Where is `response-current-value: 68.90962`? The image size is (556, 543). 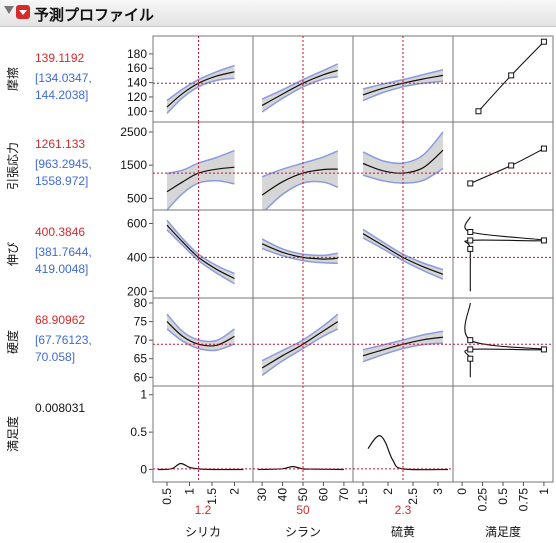
response-current-value: 68.90962 is located at coordinates (60, 320).